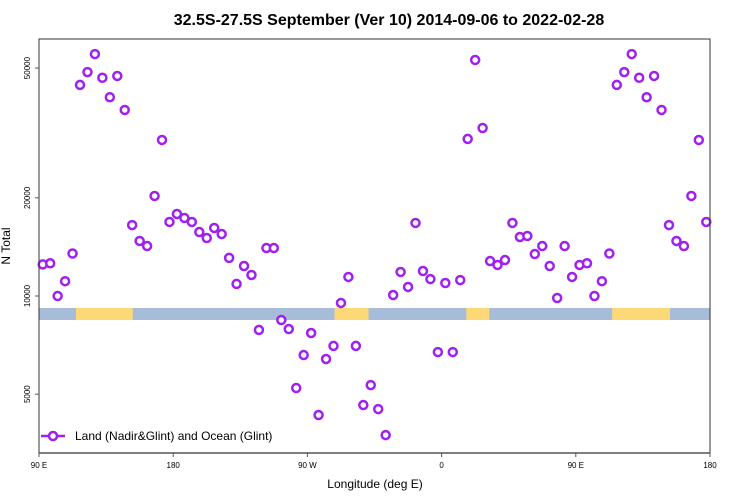 The image size is (750, 500). I want to click on y-axis-label: N Total, so click(6, 245).